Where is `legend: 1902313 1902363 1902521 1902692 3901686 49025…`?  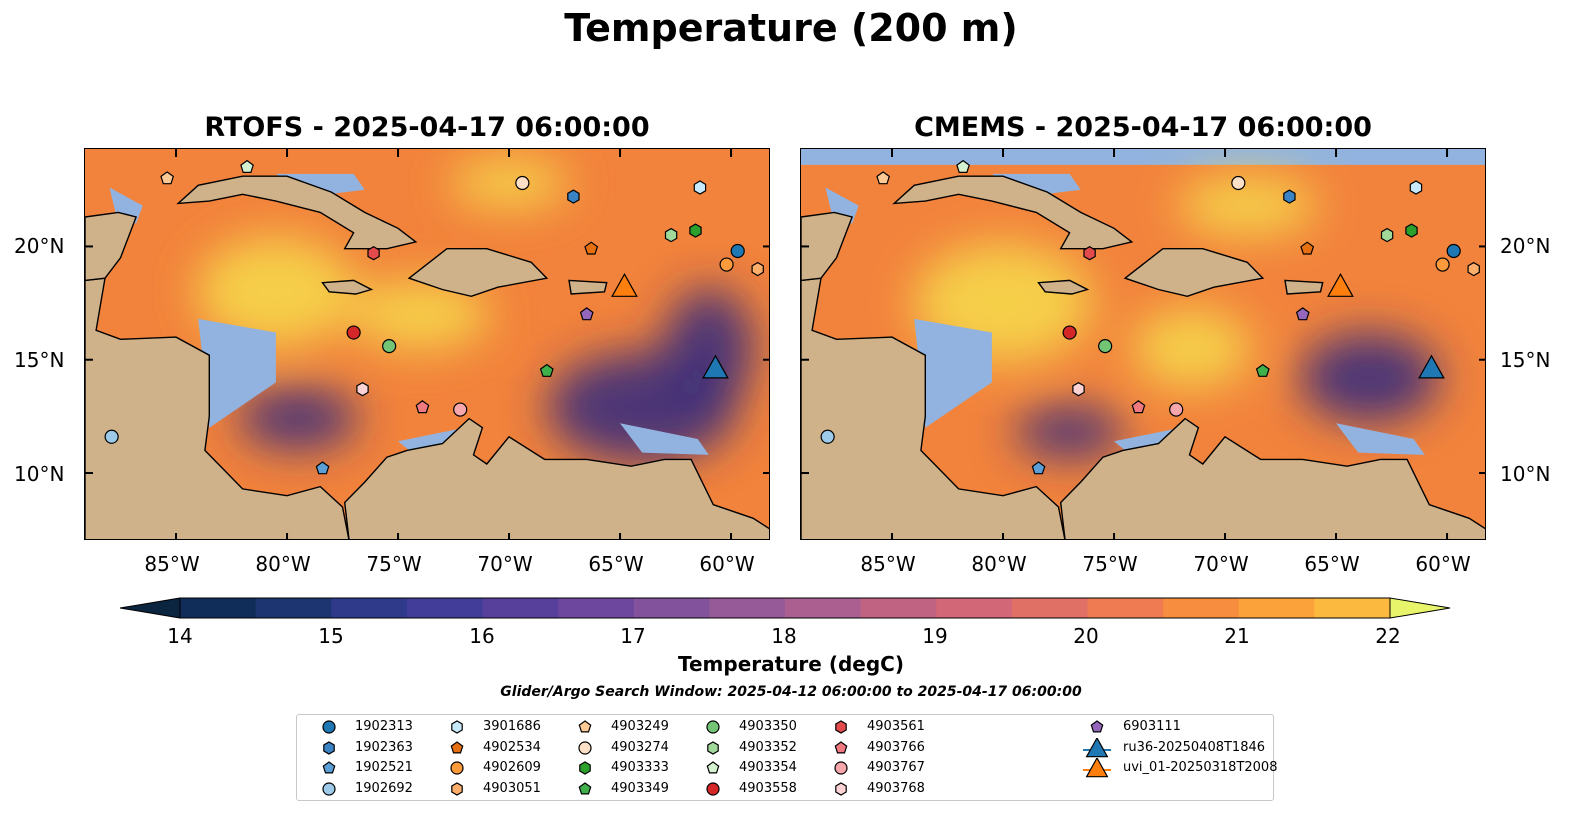
legend: 1902313 1902363 1902521 1902692 3901686 49025… is located at coordinates (786, 757).